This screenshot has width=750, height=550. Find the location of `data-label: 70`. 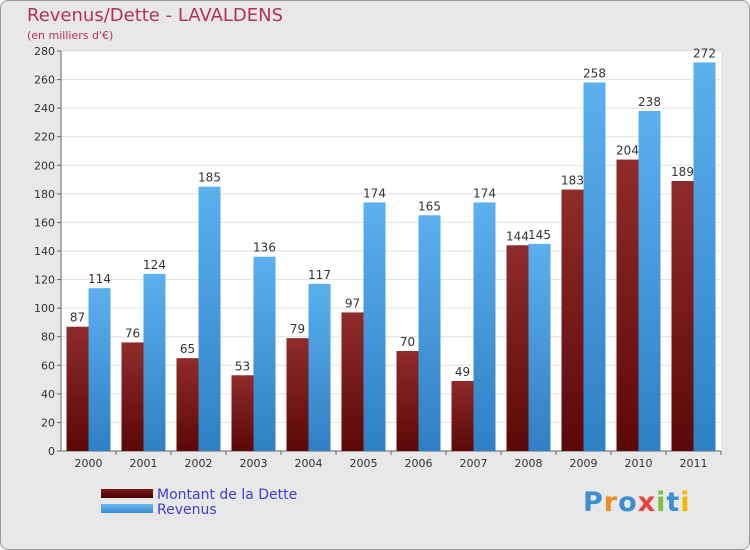

data-label: 70 is located at coordinates (407, 342).